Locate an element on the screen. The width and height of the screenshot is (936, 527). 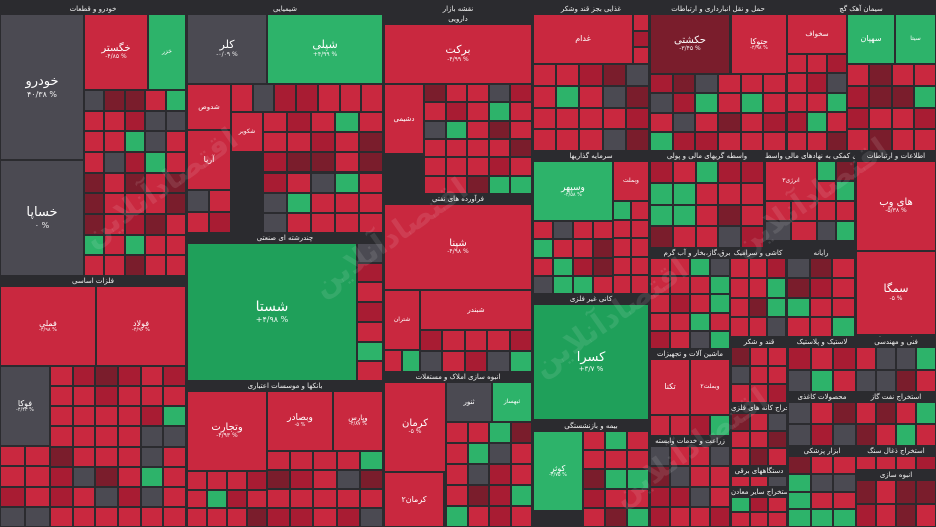
stock-tile: فولاد -۴/۹۶ % is located at coordinates (141, 326).